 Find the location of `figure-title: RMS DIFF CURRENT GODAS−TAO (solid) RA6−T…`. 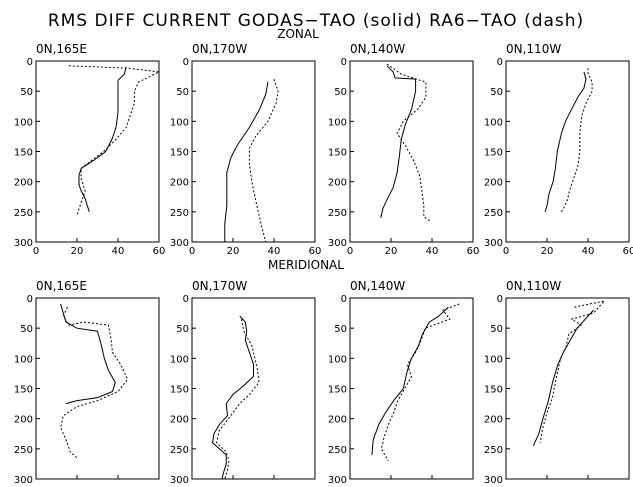

figure-title: RMS DIFF CURRENT GODAS−TAO (solid) RA6−T… is located at coordinates (316, 21).